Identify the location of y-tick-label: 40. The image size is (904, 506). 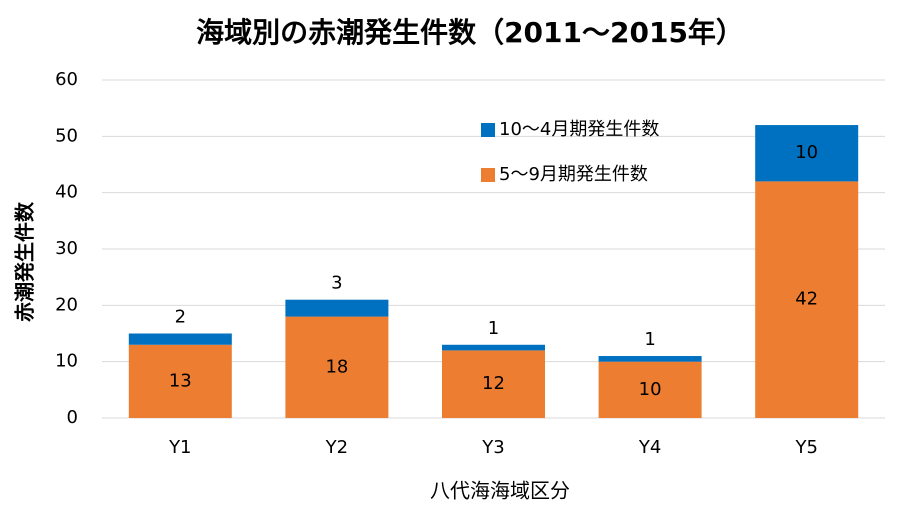
(66, 192).